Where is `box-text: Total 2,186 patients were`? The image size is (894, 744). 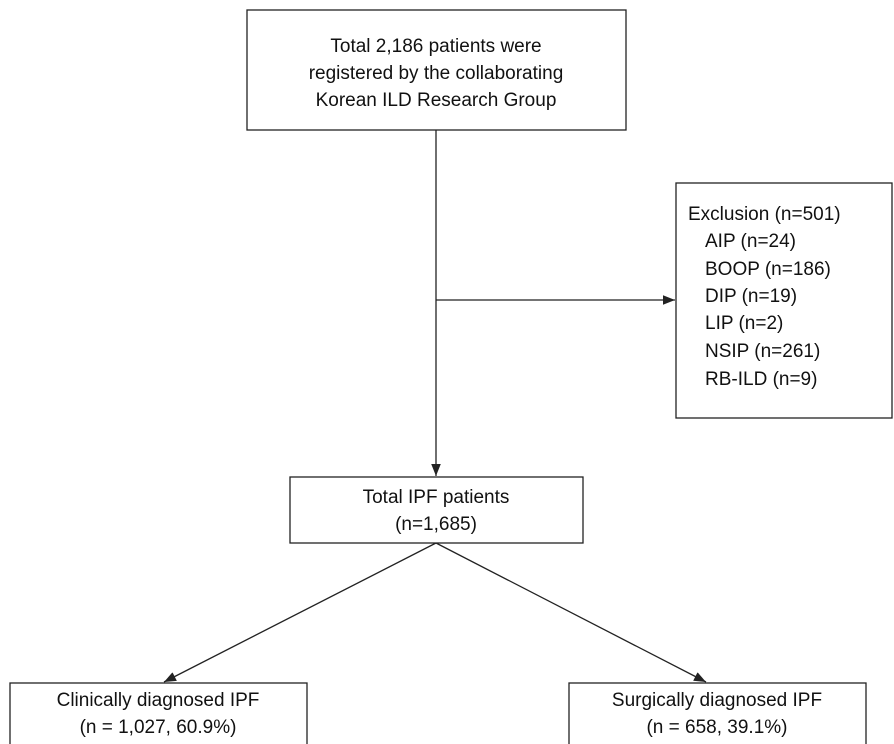
box-text: Total 2,186 patients were is located at coordinates (435, 46).